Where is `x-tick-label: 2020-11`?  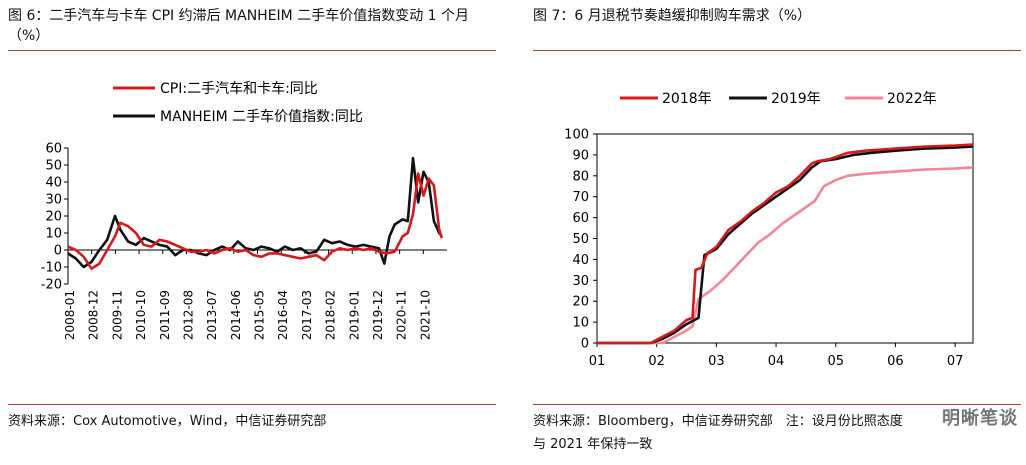 x-tick-label: 2020-11 is located at coordinates (402, 315).